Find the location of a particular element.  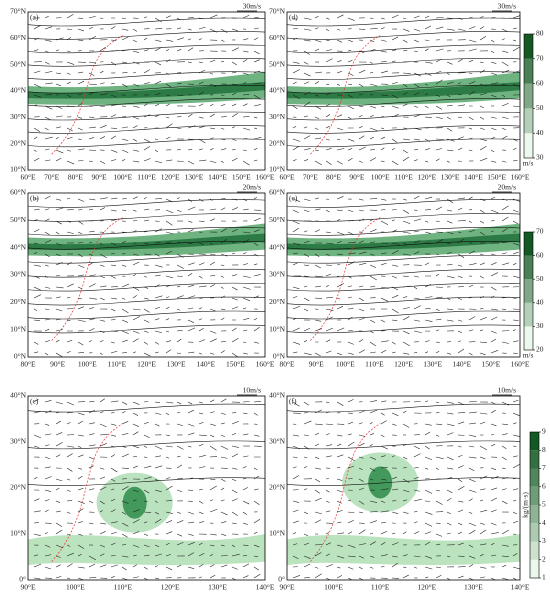

jet-core is located at coordinates (146, 90).